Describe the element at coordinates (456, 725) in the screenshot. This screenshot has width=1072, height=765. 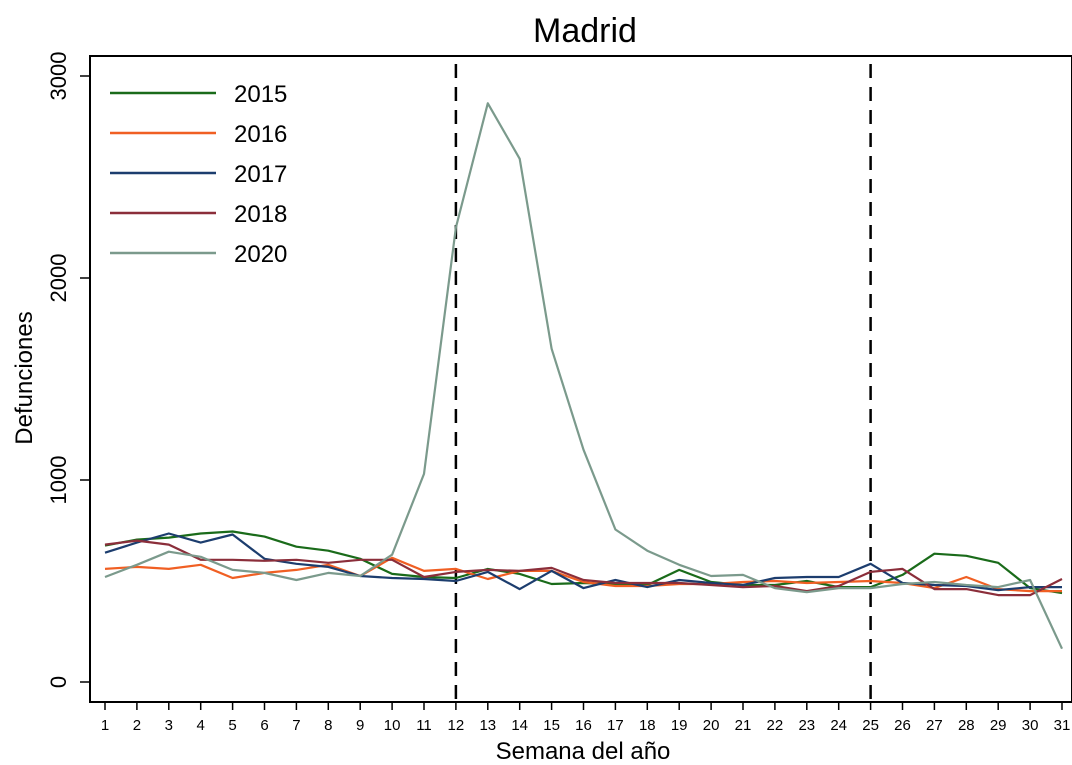
I see `x-tick-label: 12` at that location.